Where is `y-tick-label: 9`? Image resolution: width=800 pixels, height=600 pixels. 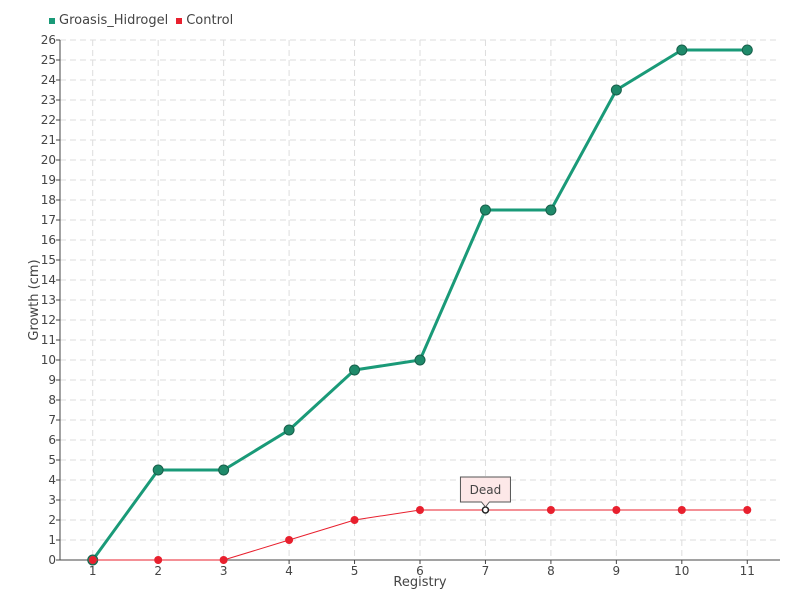
y-tick-label: 9 is located at coordinates (52, 380).